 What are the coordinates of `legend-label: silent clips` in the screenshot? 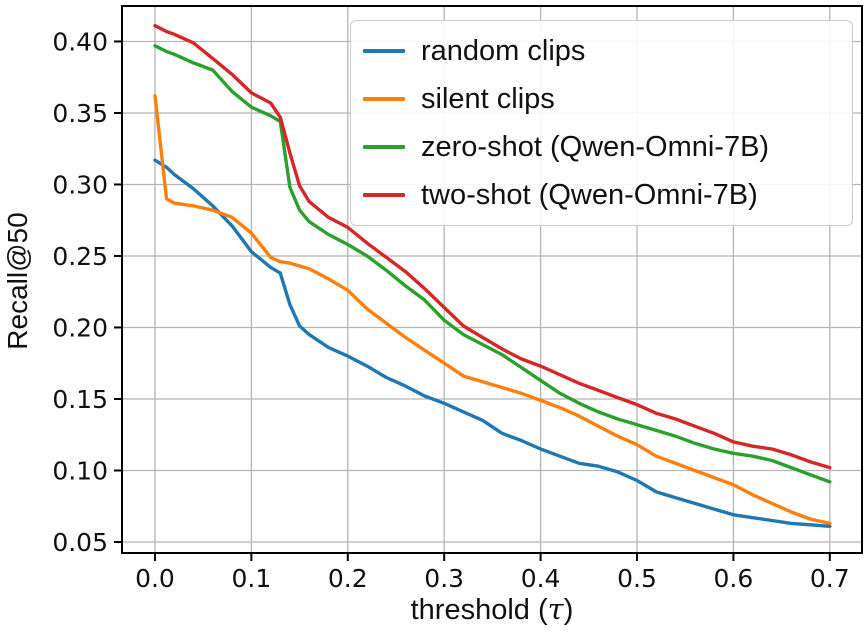 It's located at (488, 98).